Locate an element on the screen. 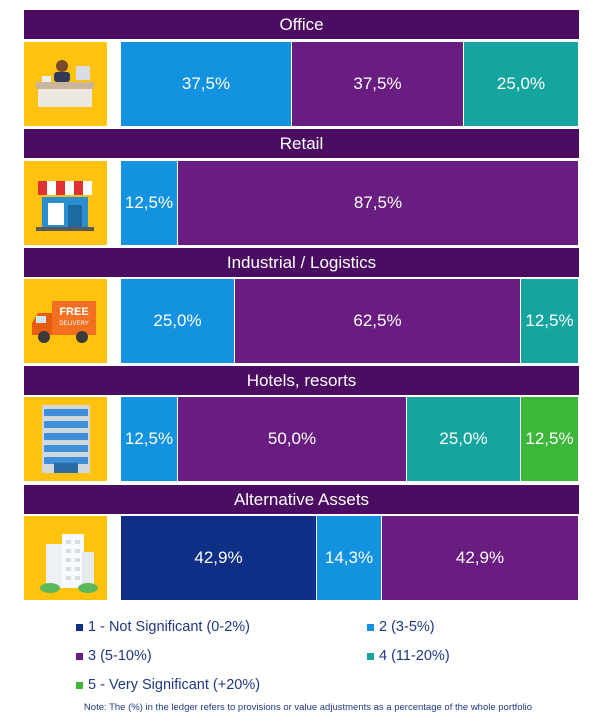 The image size is (616, 724). category-header: Industrial / Logistics is located at coordinates (301, 262).